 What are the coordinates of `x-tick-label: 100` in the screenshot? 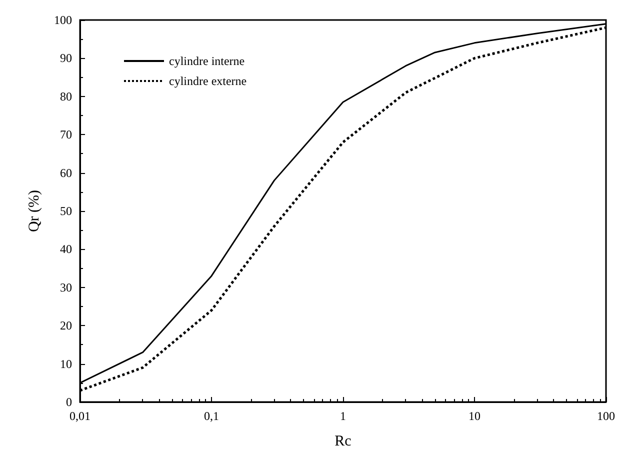 It's located at (606, 416).